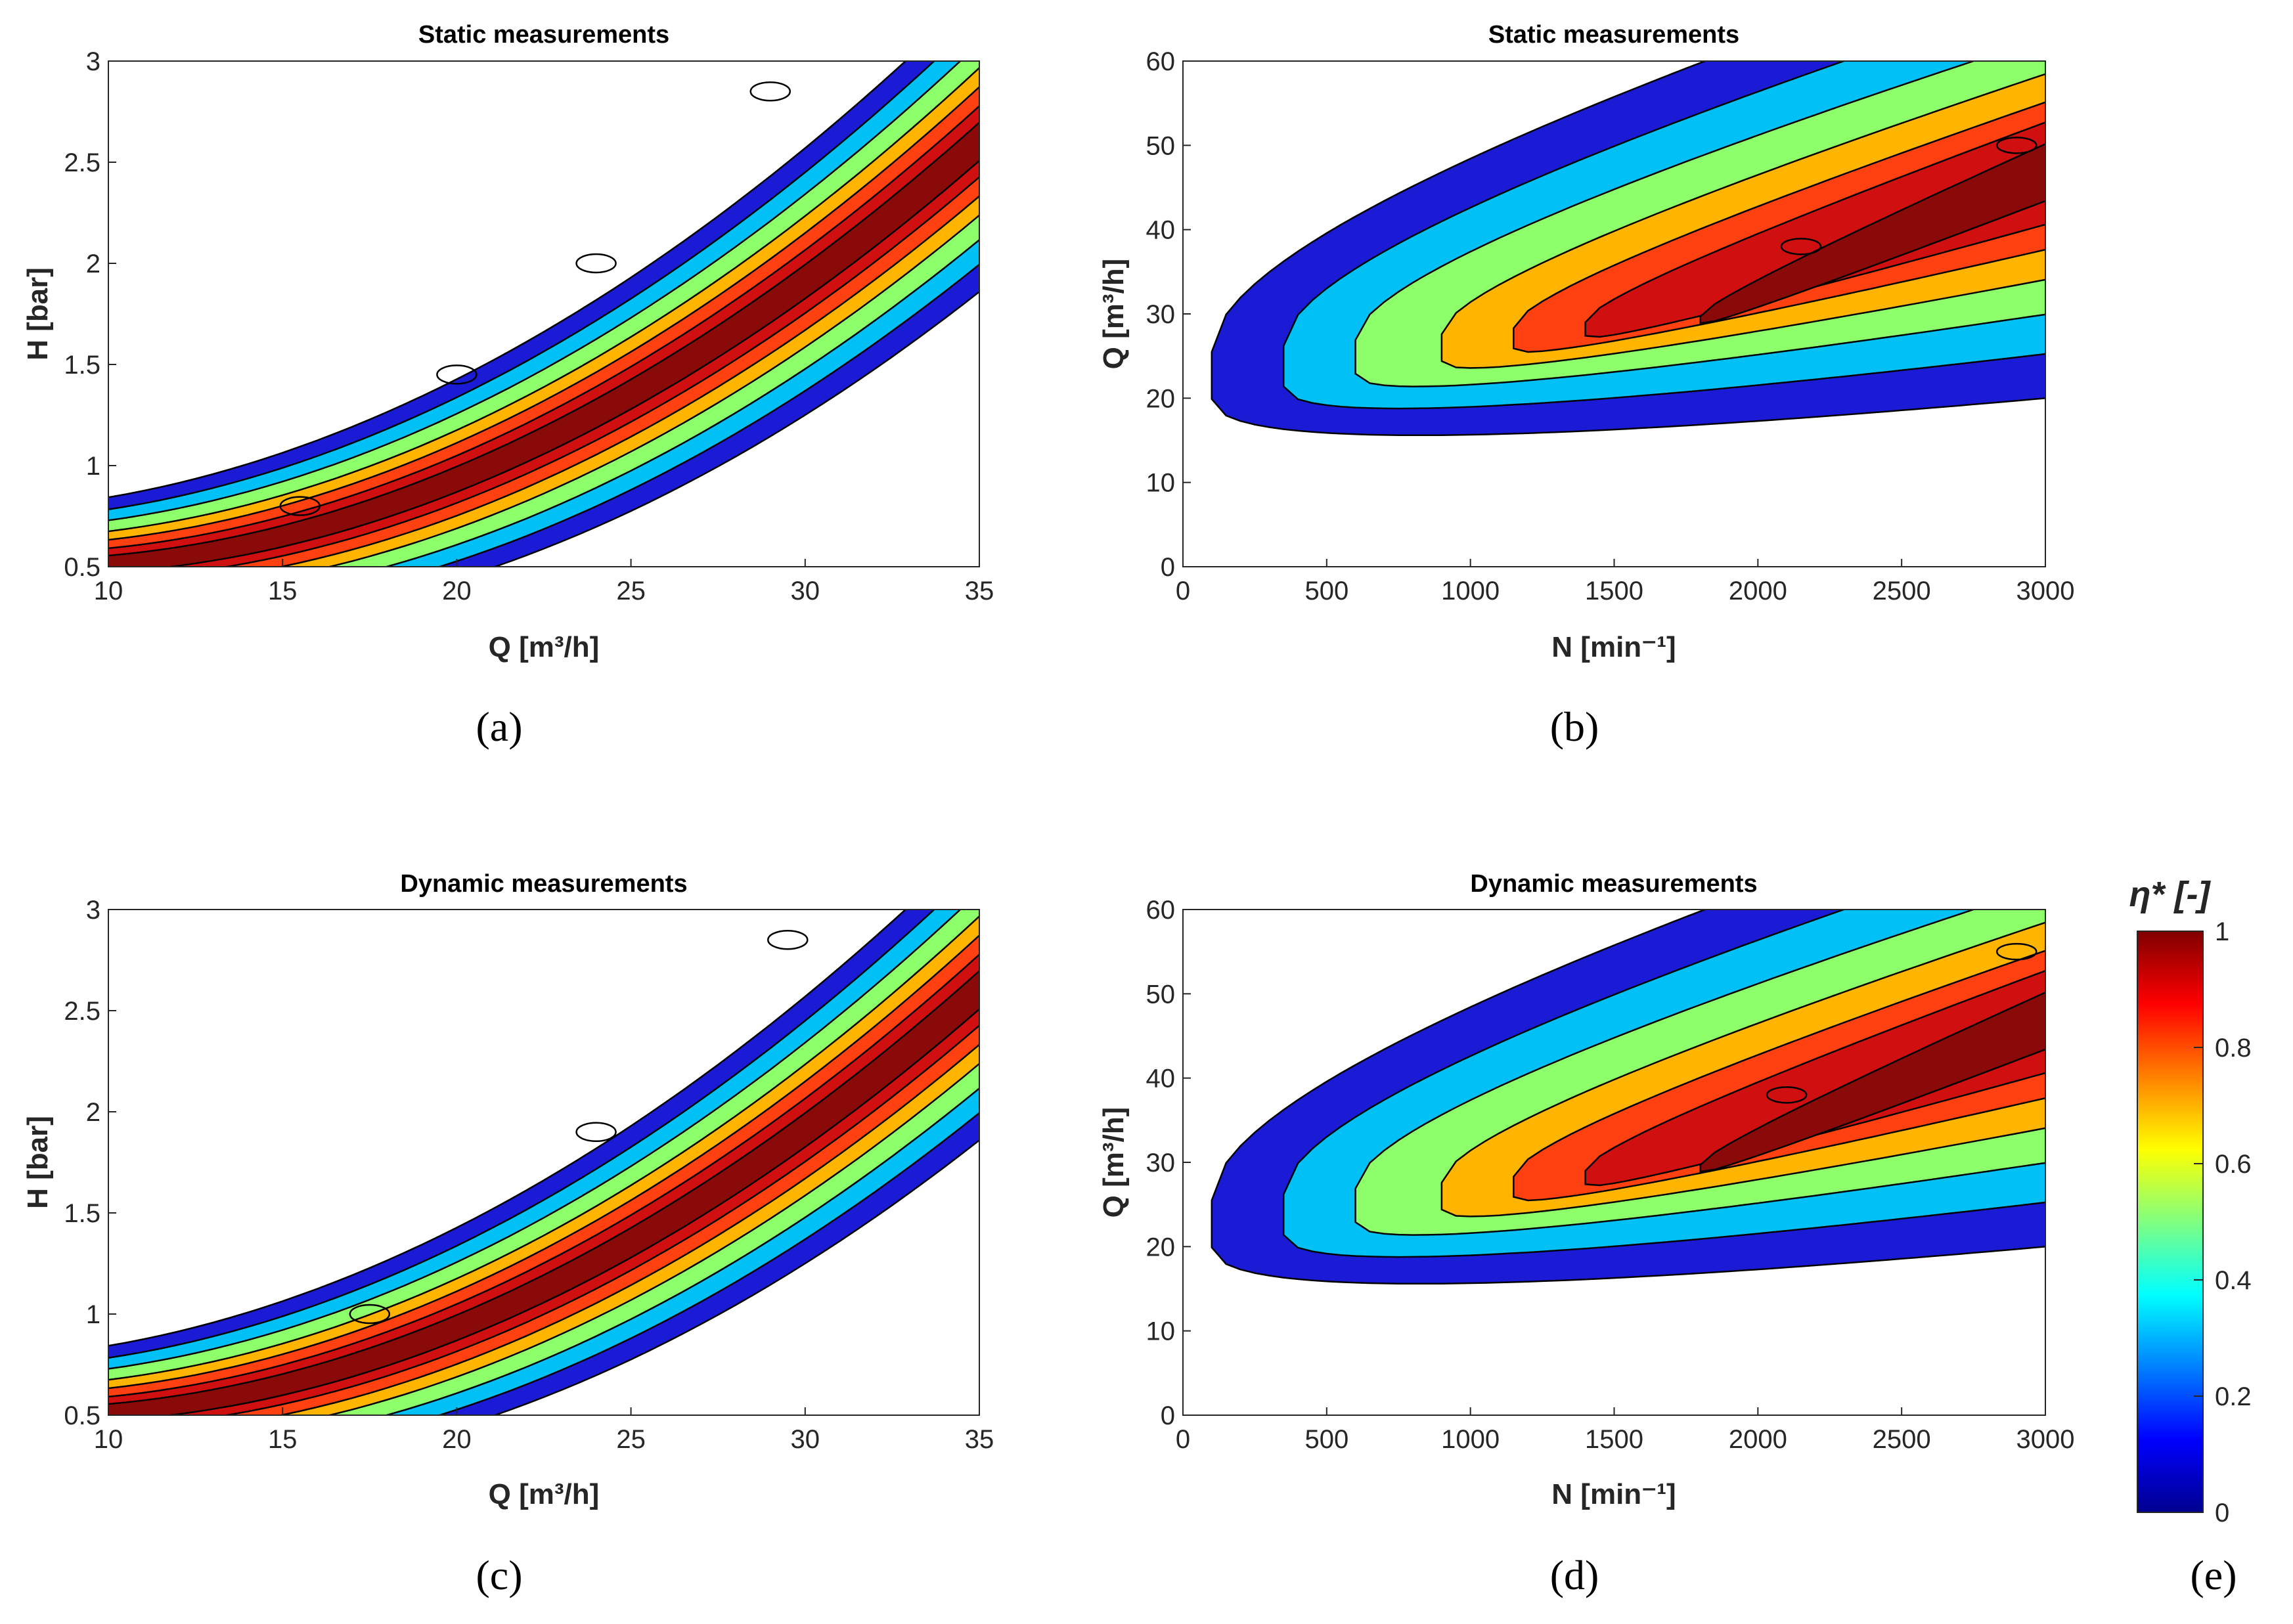 This screenshot has height=1624, width=2293. I want to click on x-tick-label: 35, so click(979, 591).